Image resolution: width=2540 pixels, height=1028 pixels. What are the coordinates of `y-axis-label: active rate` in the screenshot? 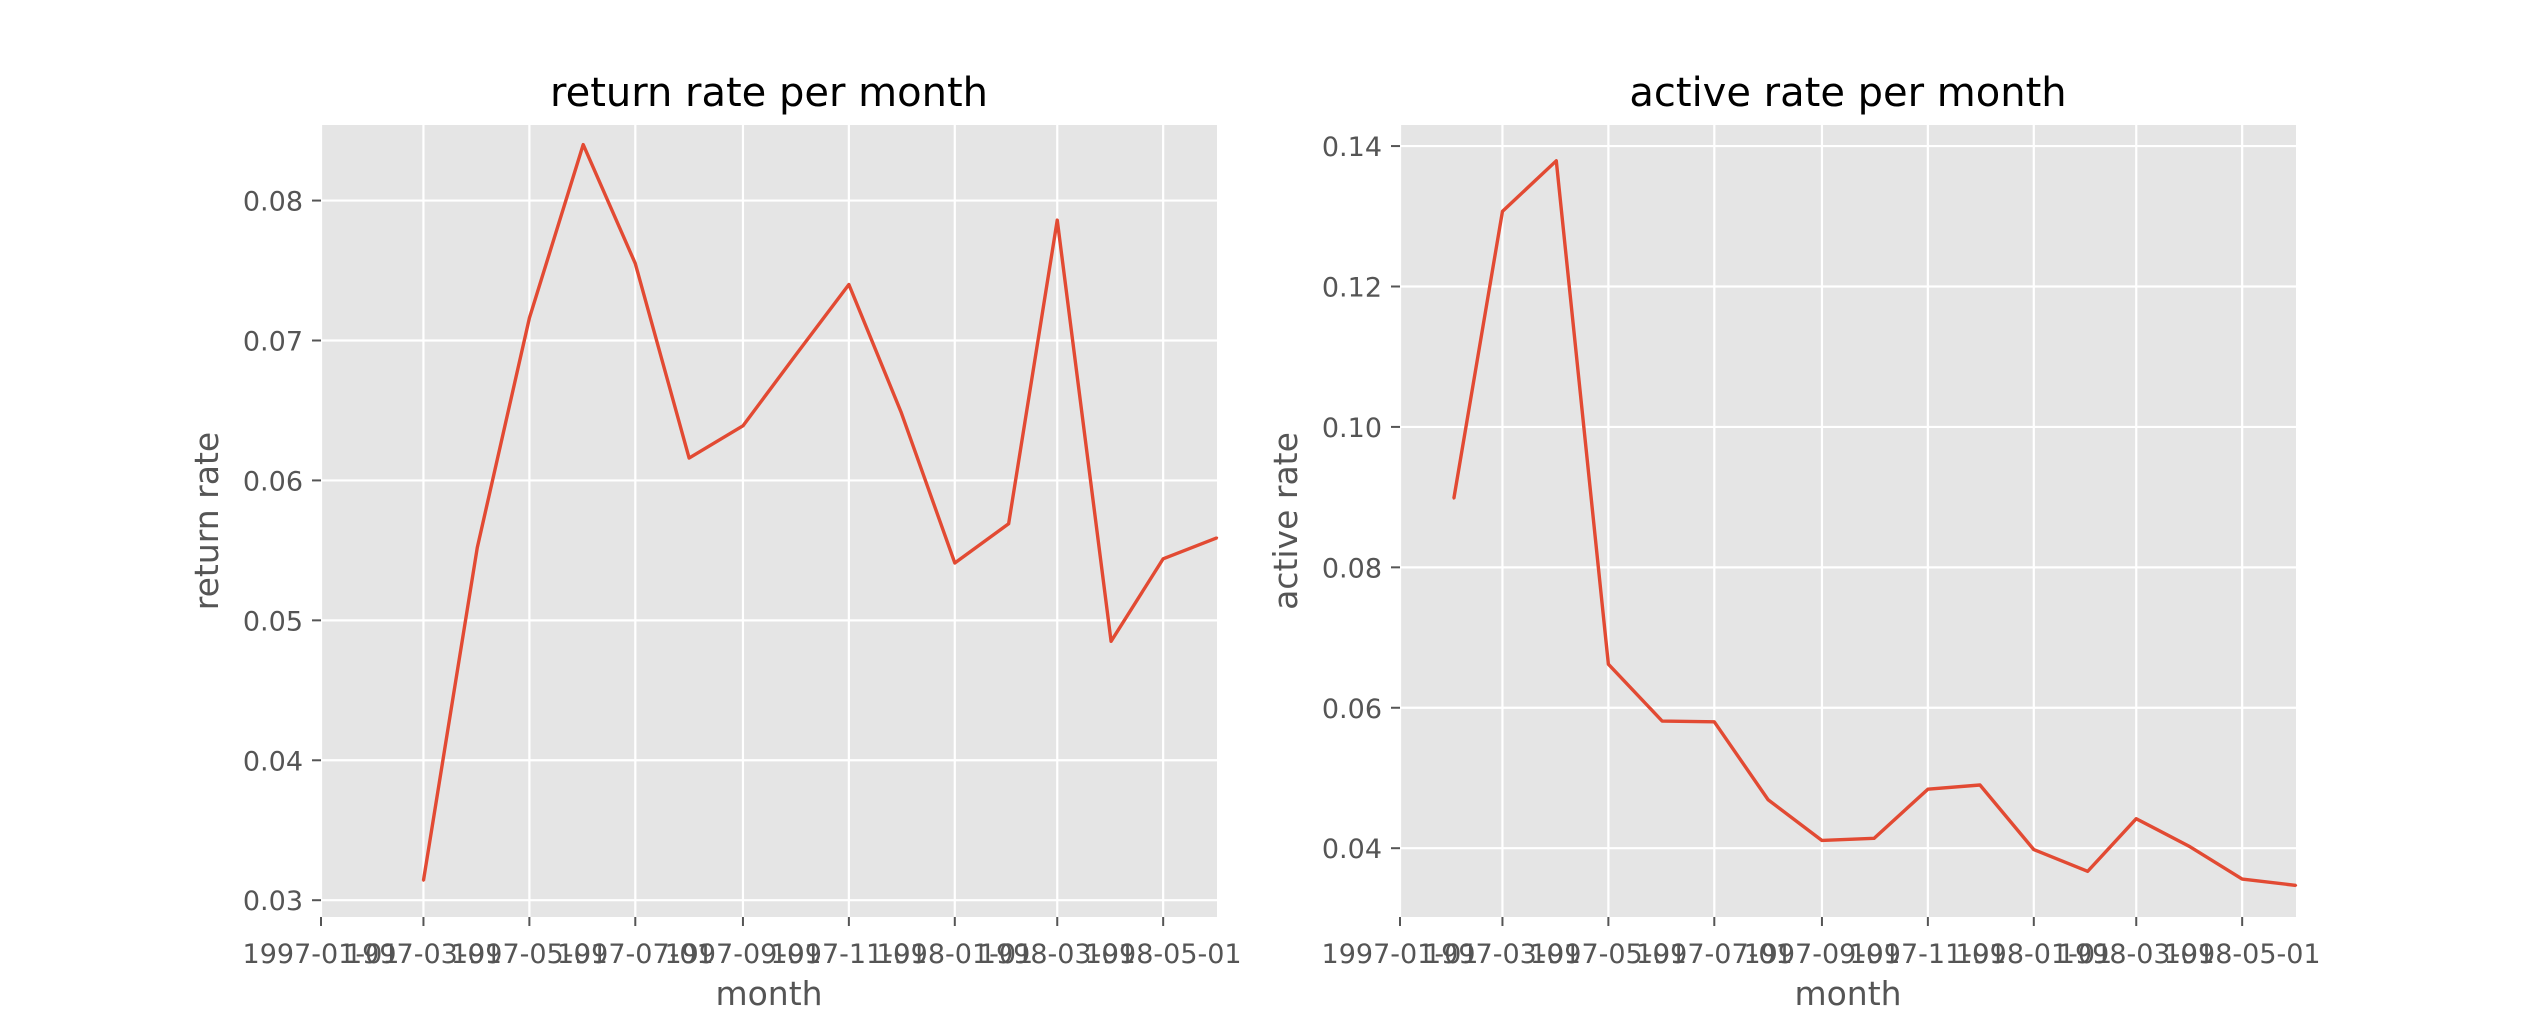 It's located at (1285, 521).